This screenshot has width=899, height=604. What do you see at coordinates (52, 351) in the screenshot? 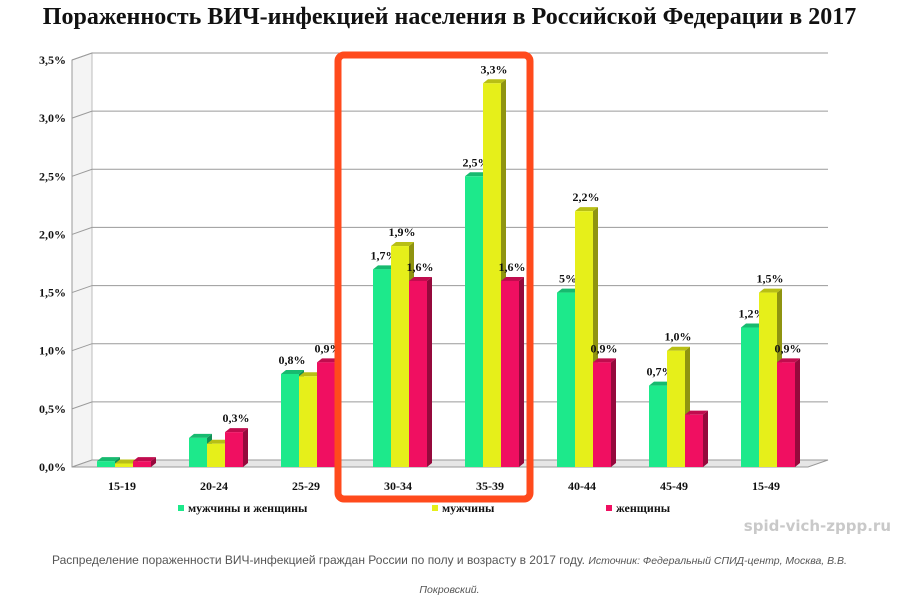
I see `y-tick-label: 1,0%` at bounding box center [52, 351].